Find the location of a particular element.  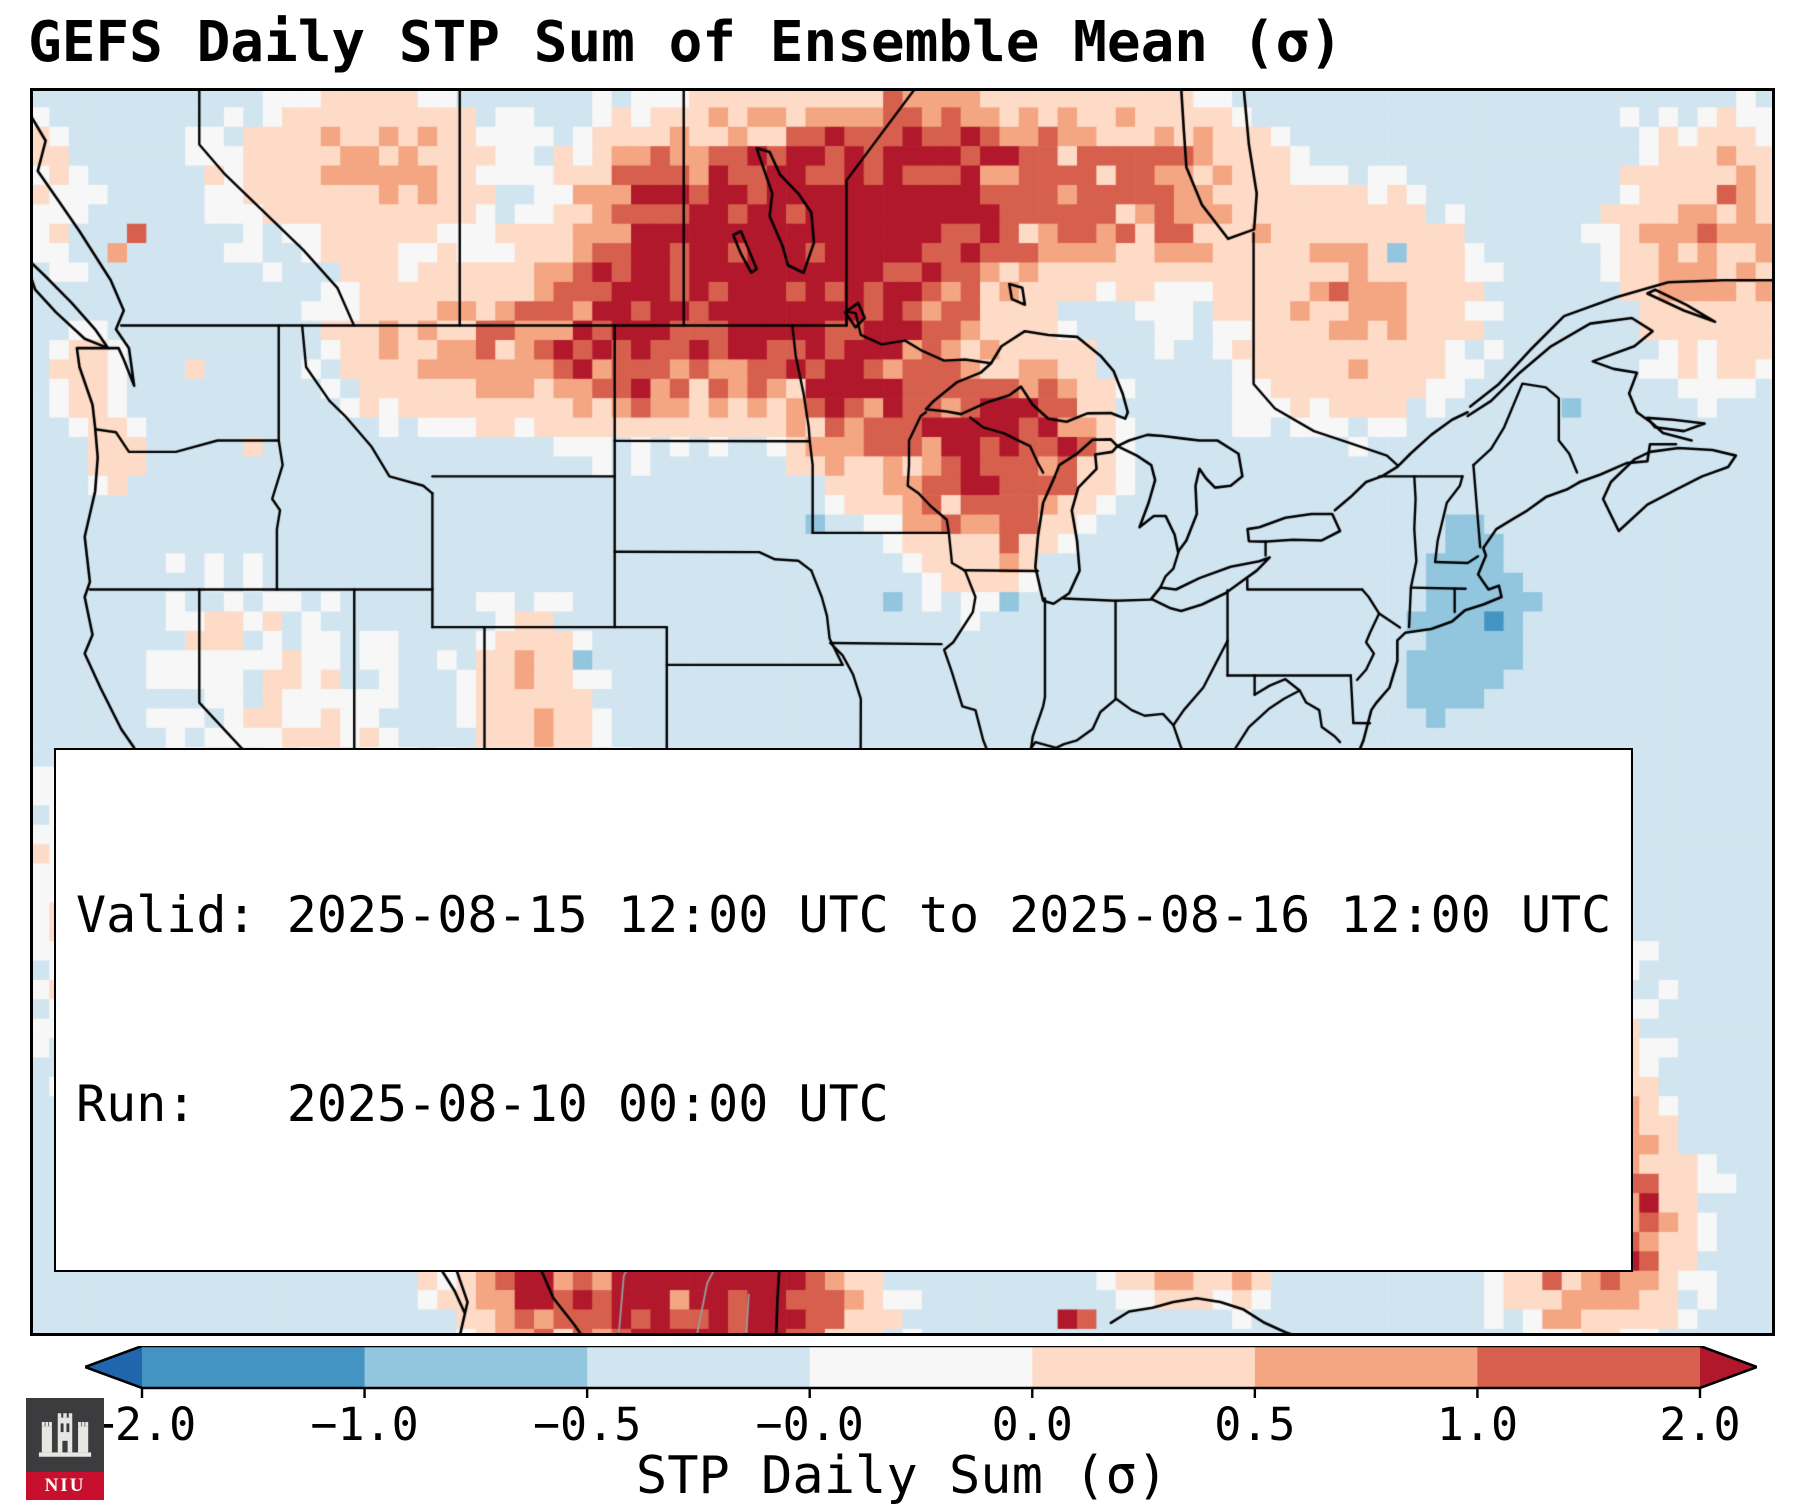

figure-title: GEFS Daily STP Sum of Ensemble Mean (σ) is located at coordinates (685, 42).